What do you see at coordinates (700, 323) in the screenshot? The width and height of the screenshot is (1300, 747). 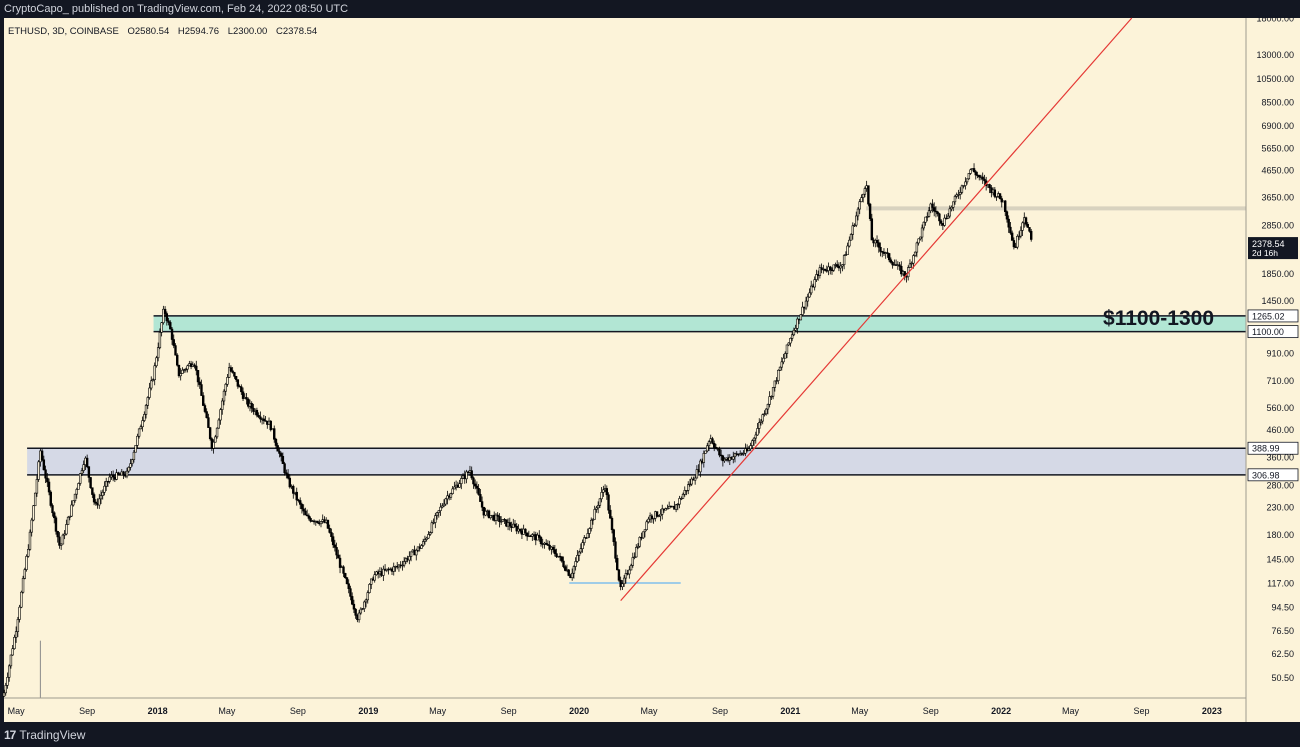 I see `zone-upper` at bounding box center [700, 323].